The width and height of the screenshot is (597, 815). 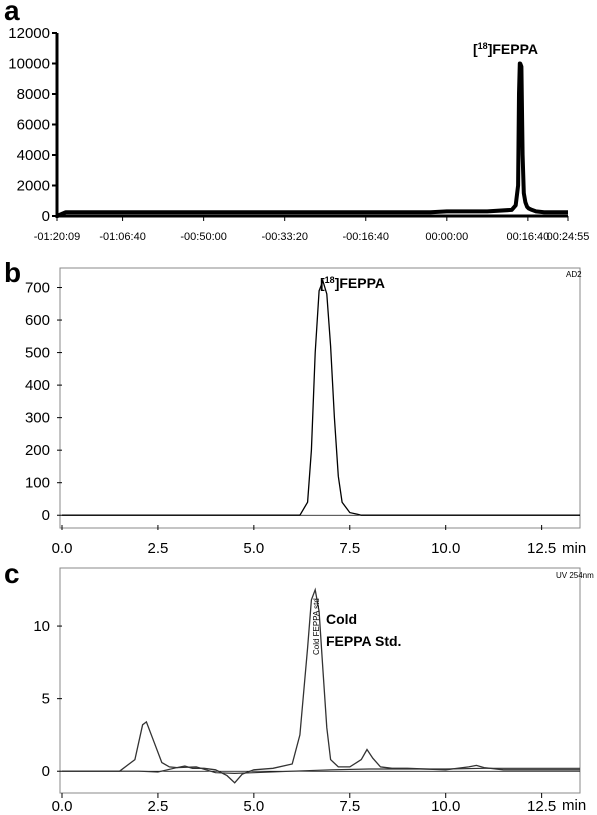 I want to click on b-y-tick-label: 200, so click(x=37, y=450).